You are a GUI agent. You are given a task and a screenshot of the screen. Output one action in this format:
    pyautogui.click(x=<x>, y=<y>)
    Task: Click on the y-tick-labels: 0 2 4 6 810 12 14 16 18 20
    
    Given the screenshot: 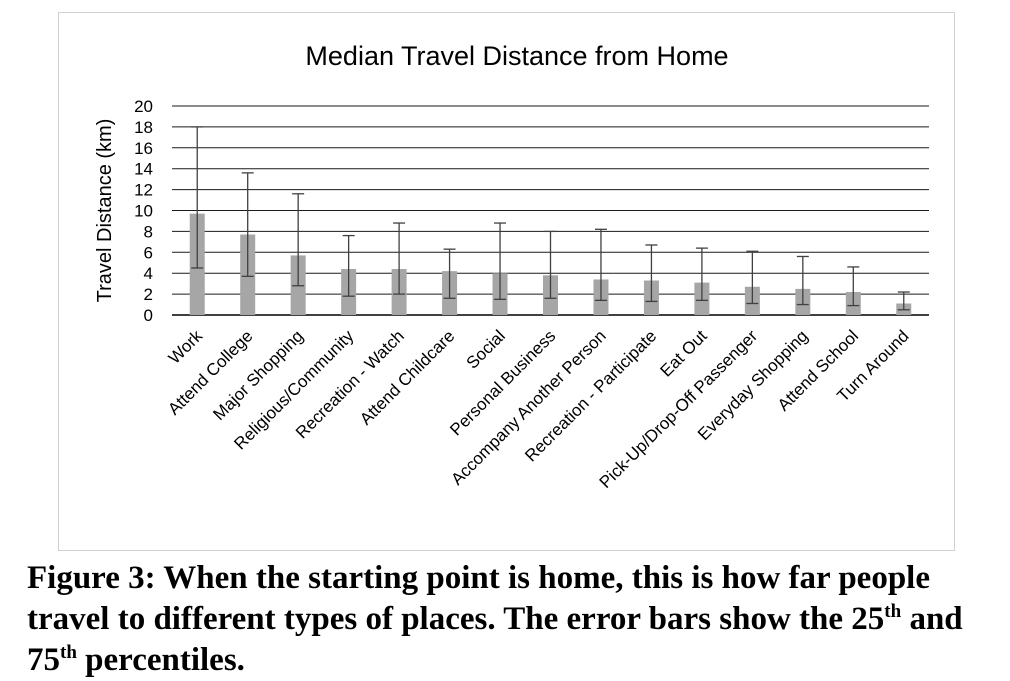 What is the action you would take?
    pyautogui.click(x=143, y=211)
    